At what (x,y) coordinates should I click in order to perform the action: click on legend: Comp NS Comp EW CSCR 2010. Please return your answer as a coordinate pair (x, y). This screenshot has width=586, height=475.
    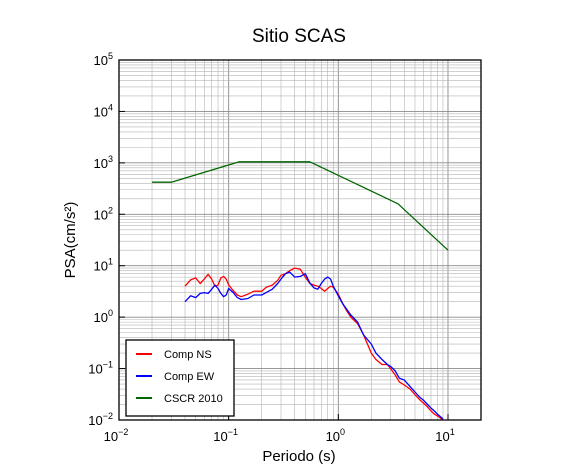
    Looking at the image, I should click on (180, 378).